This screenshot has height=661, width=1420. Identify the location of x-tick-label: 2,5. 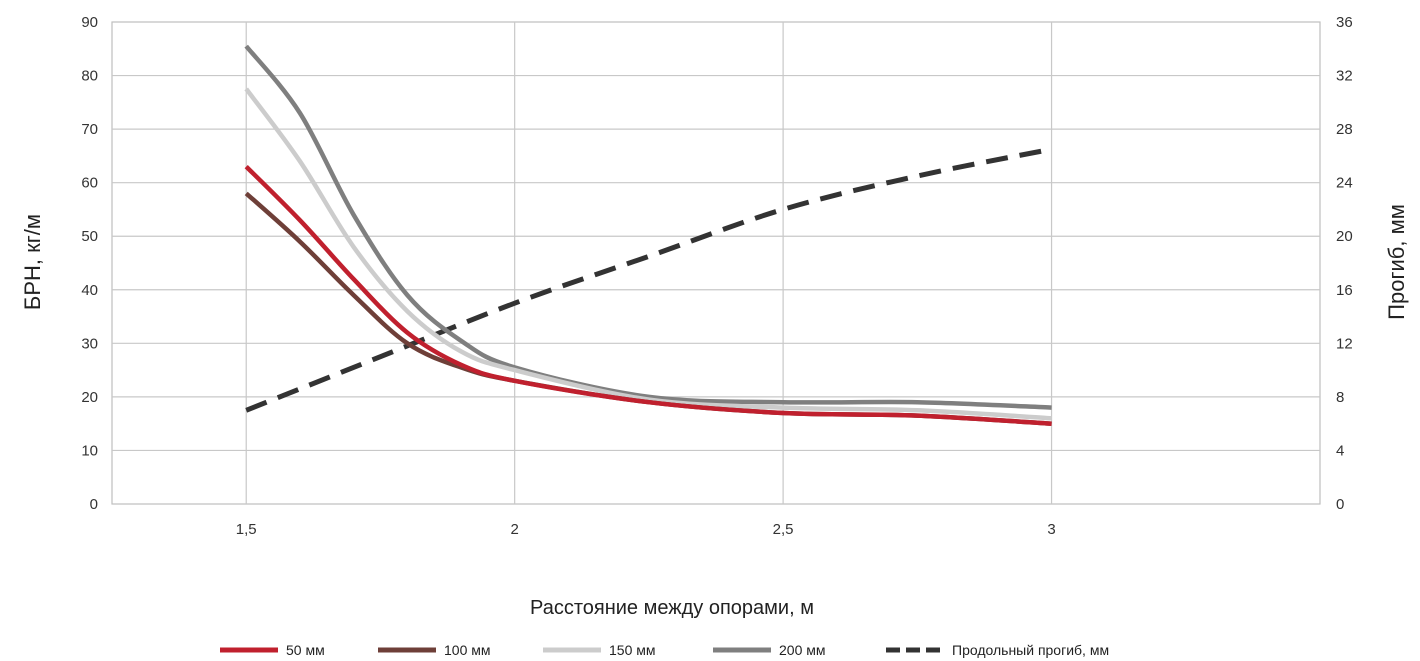
(783, 529).